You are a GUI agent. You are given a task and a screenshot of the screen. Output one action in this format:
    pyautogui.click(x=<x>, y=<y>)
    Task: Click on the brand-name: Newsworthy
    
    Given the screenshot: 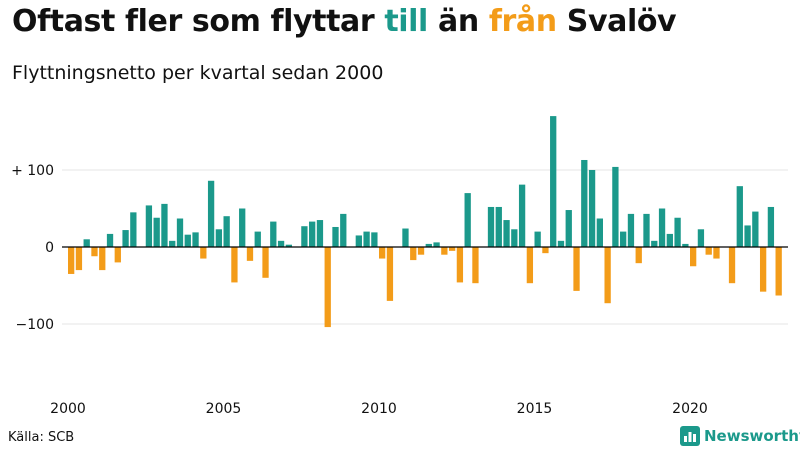 What is the action you would take?
    pyautogui.click(x=752, y=436)
    